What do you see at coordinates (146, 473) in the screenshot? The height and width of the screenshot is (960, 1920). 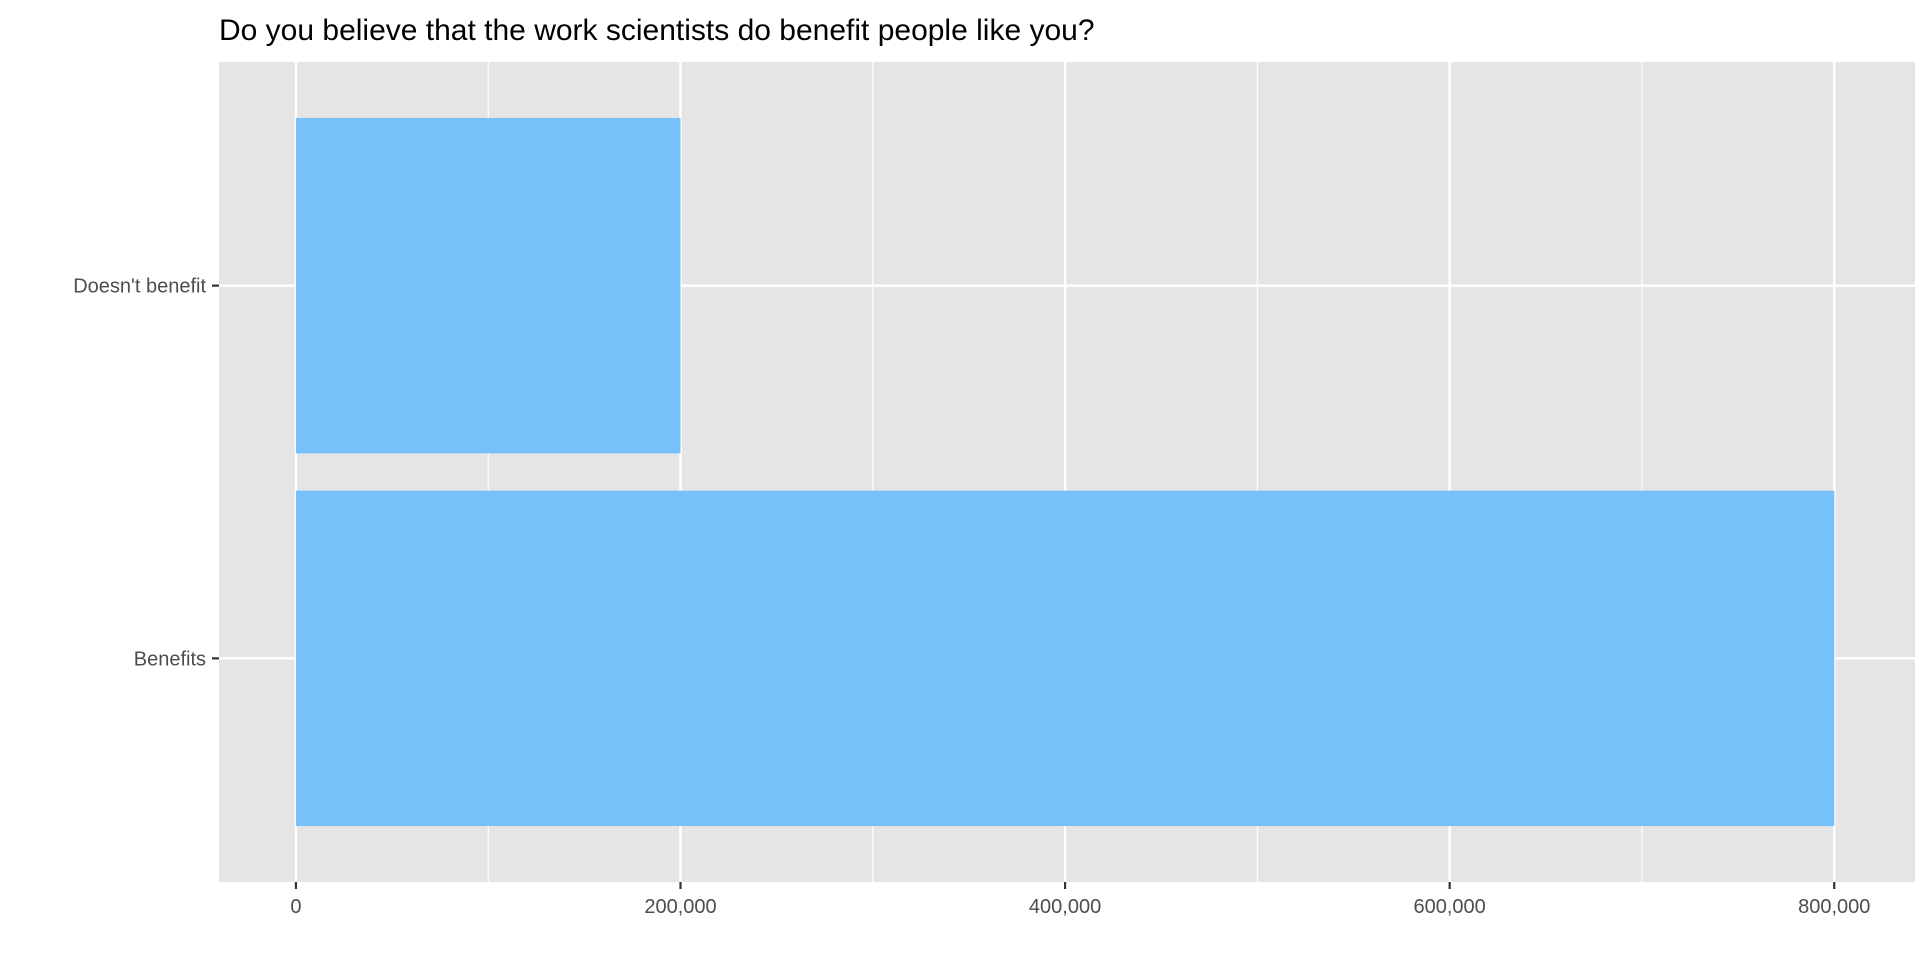 I see `y-axis: Doesn't benefit Benefits` at bounding box center [146, 473].